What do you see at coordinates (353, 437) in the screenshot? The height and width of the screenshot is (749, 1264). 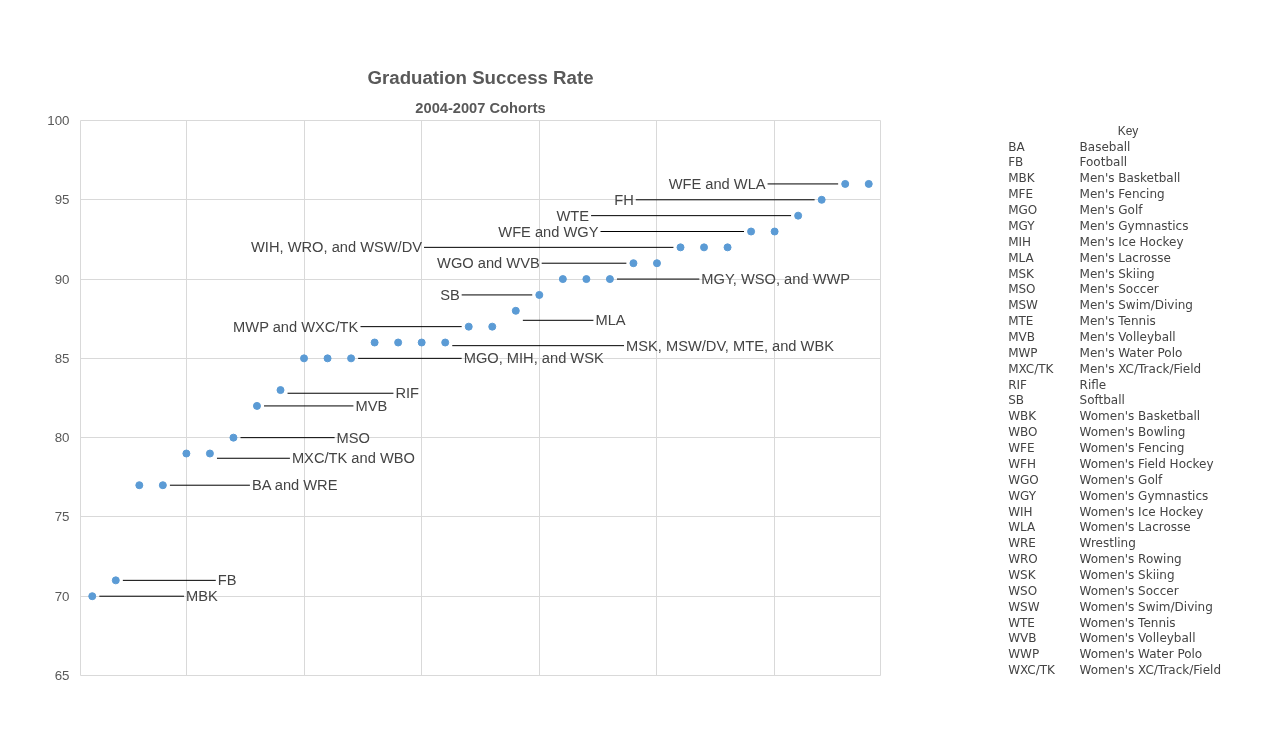 I see `annotation: MSO` at bounding box center [353, 437].